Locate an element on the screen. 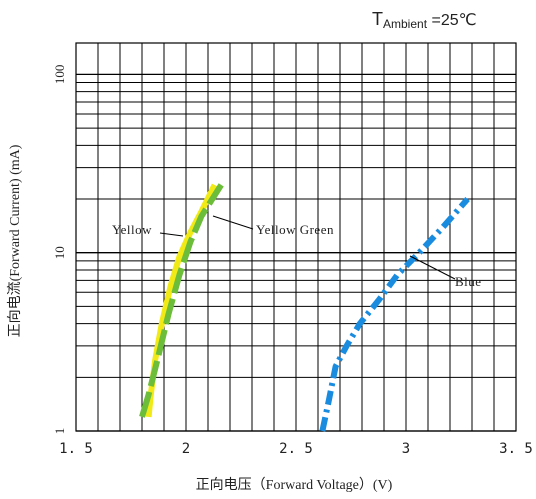  ambient-label-prefix: T is located at coordinates (377, 19).